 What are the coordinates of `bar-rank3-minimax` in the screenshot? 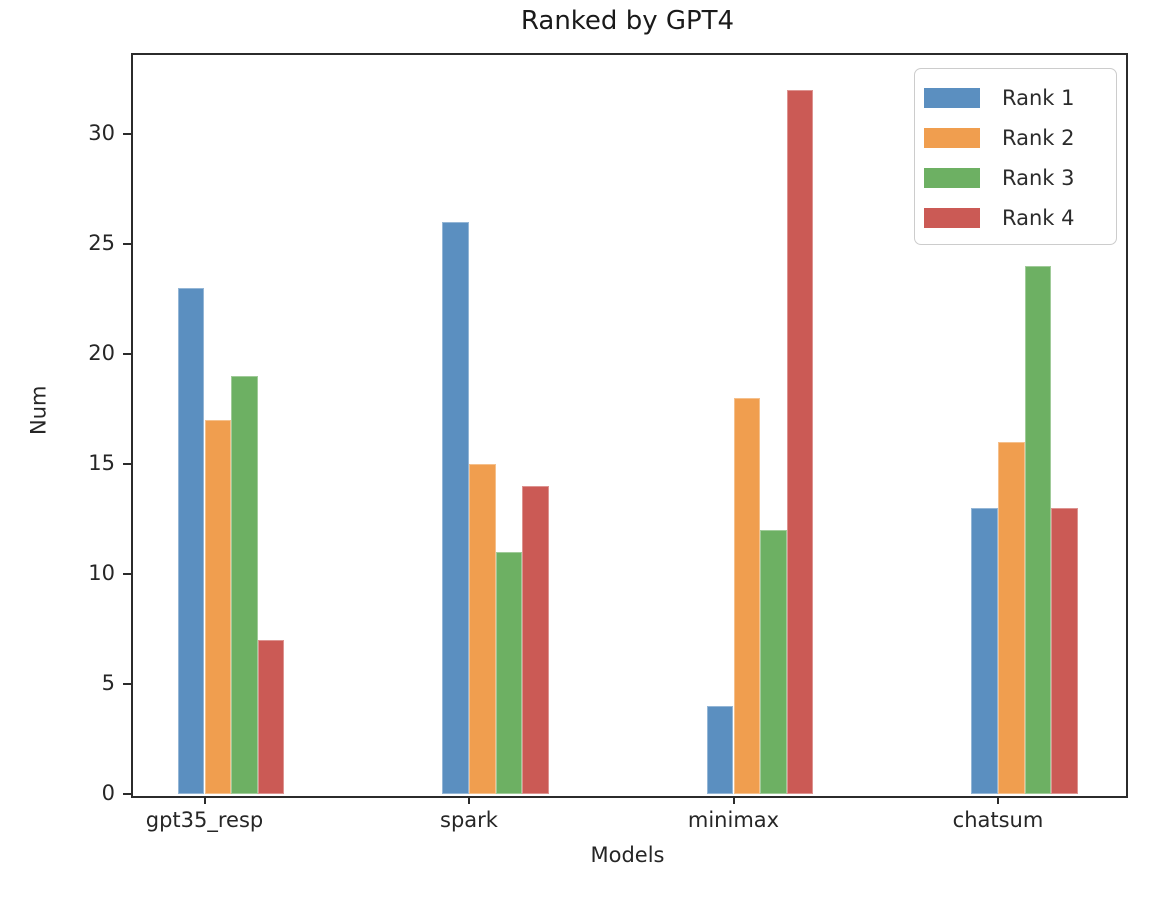 It's located at (773, 662).